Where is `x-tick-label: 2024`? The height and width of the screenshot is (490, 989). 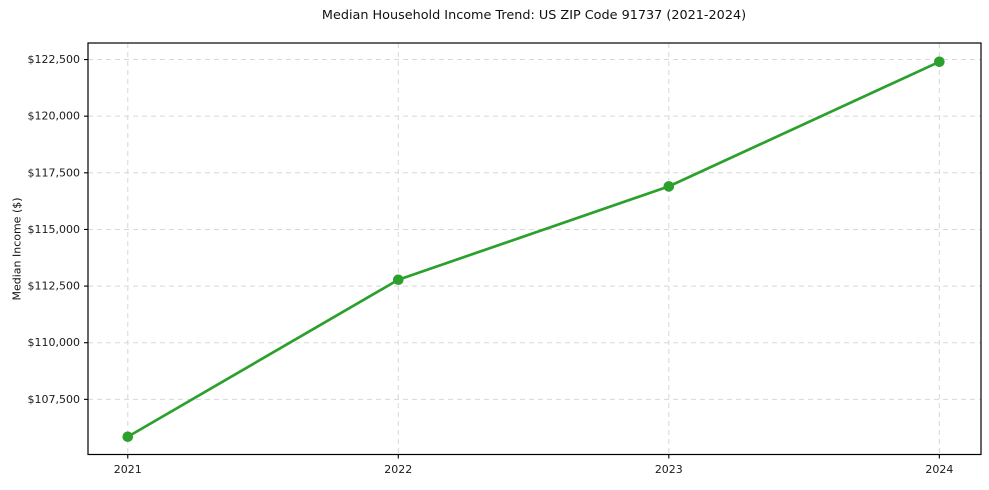 x-tick-label: 2024 is located at coordinates (939, 469).